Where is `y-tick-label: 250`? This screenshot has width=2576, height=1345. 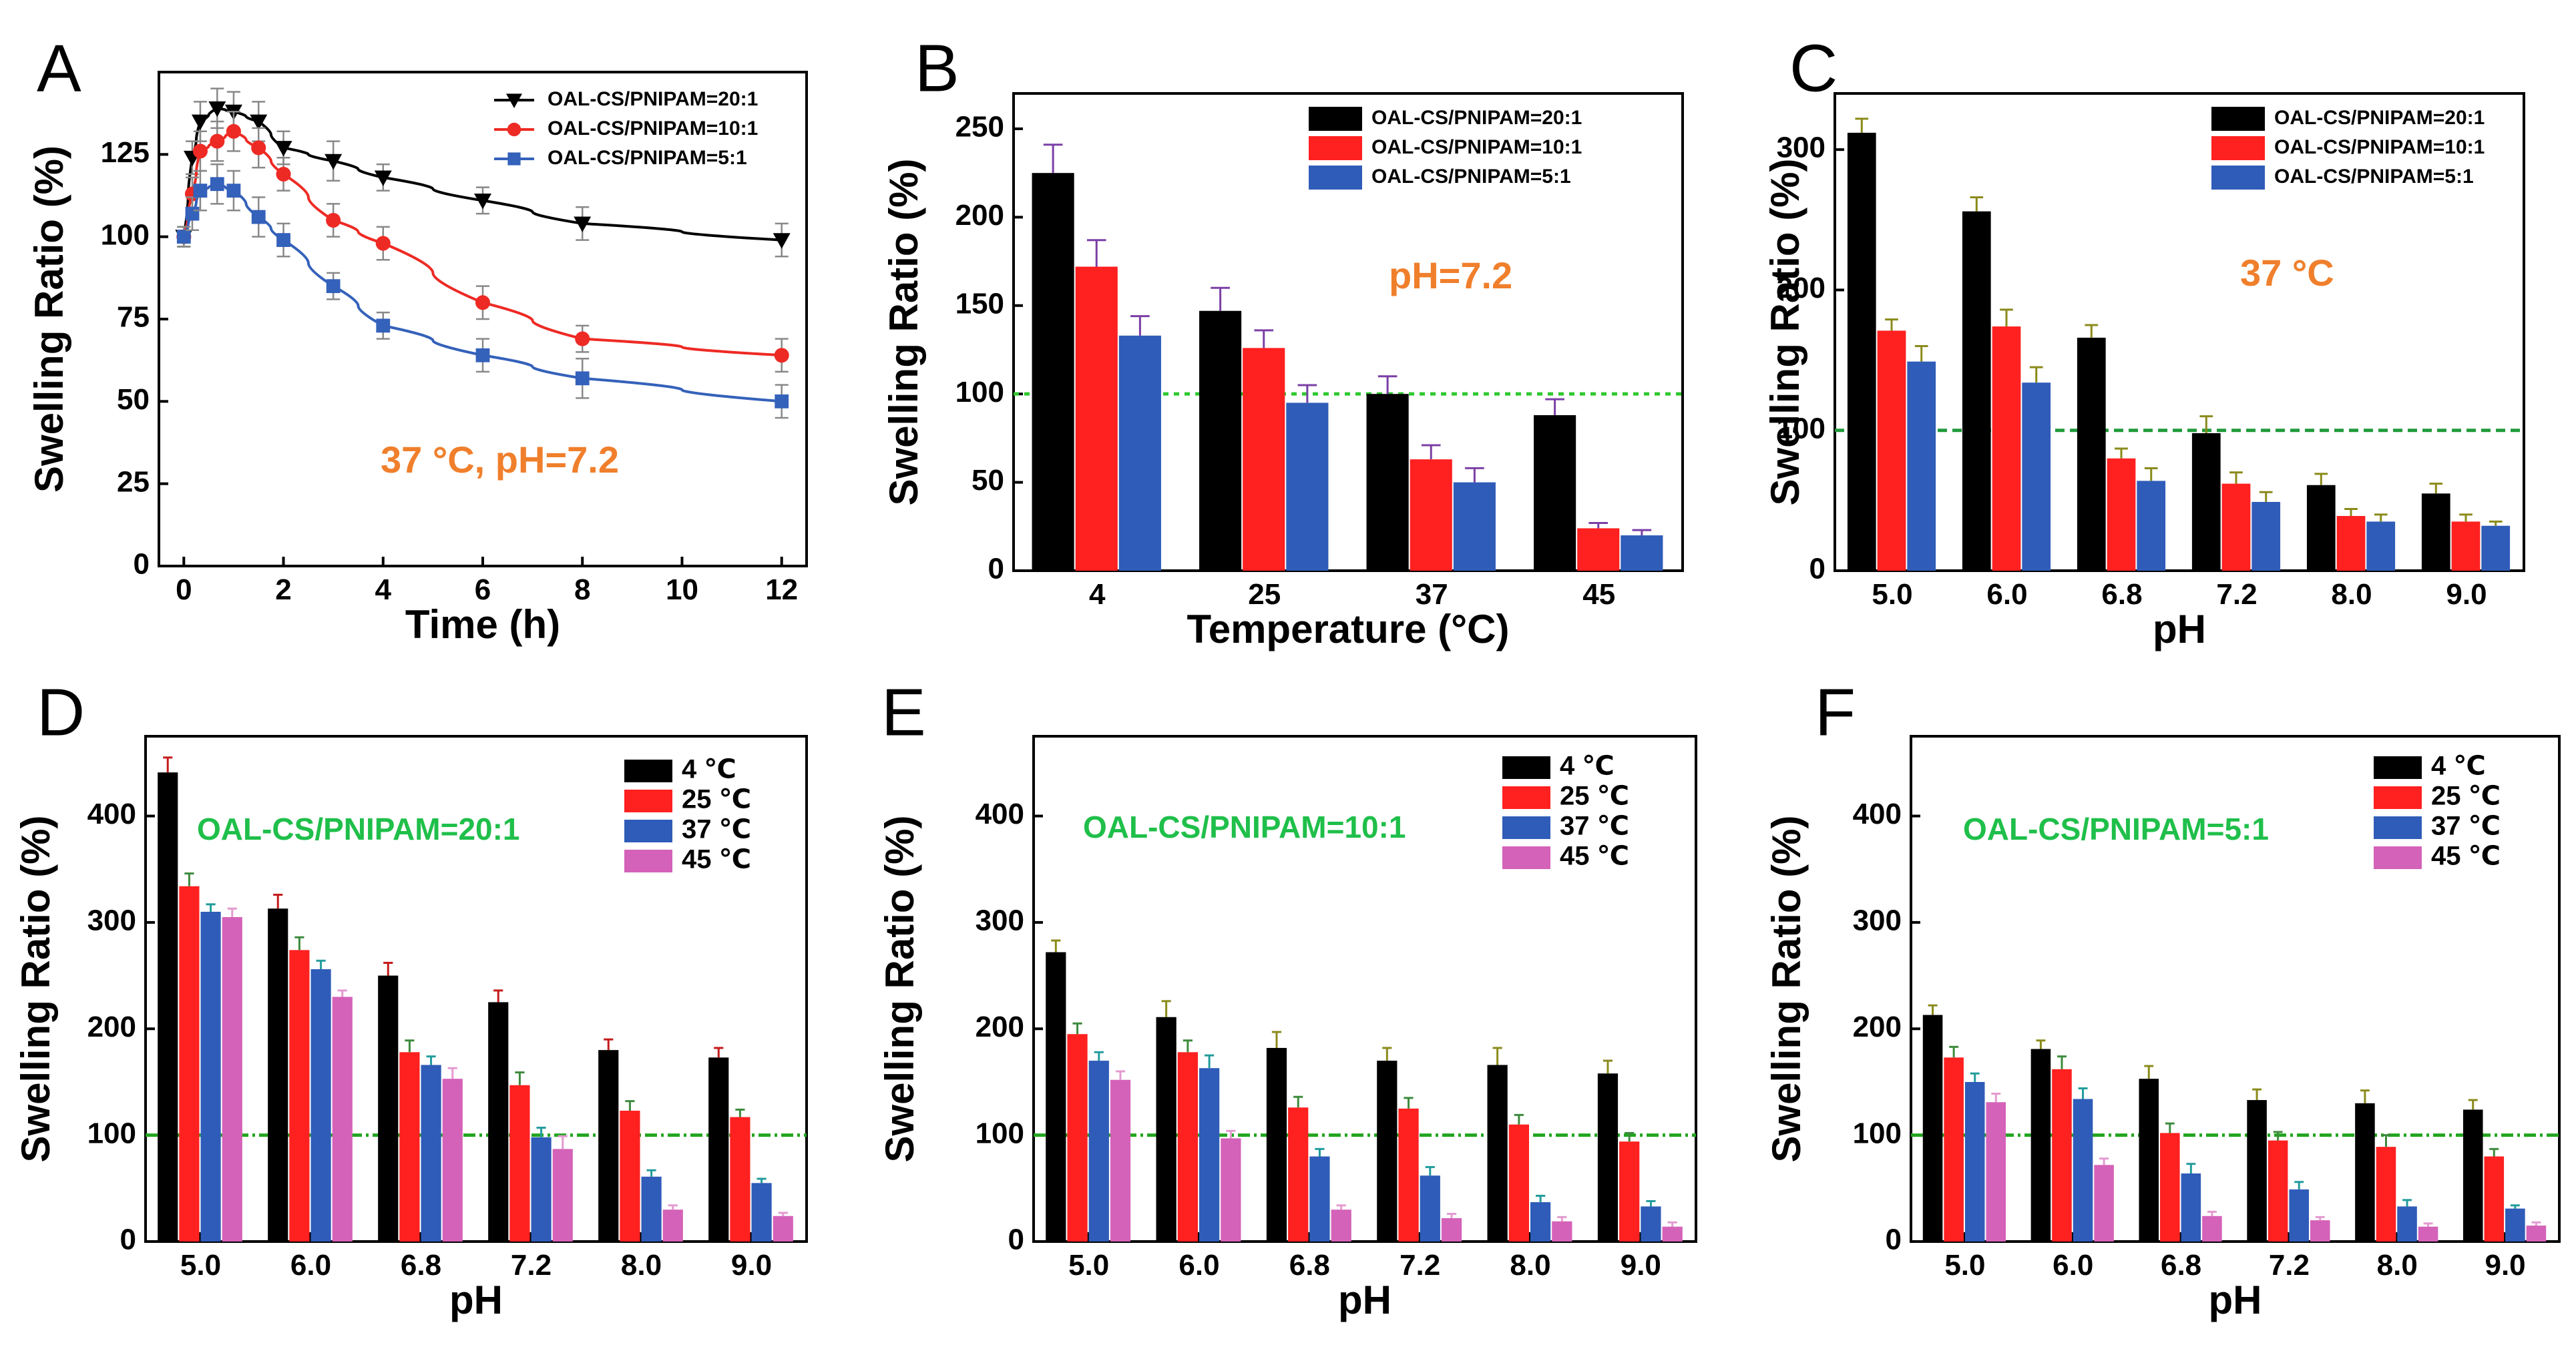
y-tick-label: 250 is located at coordinates (979, 127).